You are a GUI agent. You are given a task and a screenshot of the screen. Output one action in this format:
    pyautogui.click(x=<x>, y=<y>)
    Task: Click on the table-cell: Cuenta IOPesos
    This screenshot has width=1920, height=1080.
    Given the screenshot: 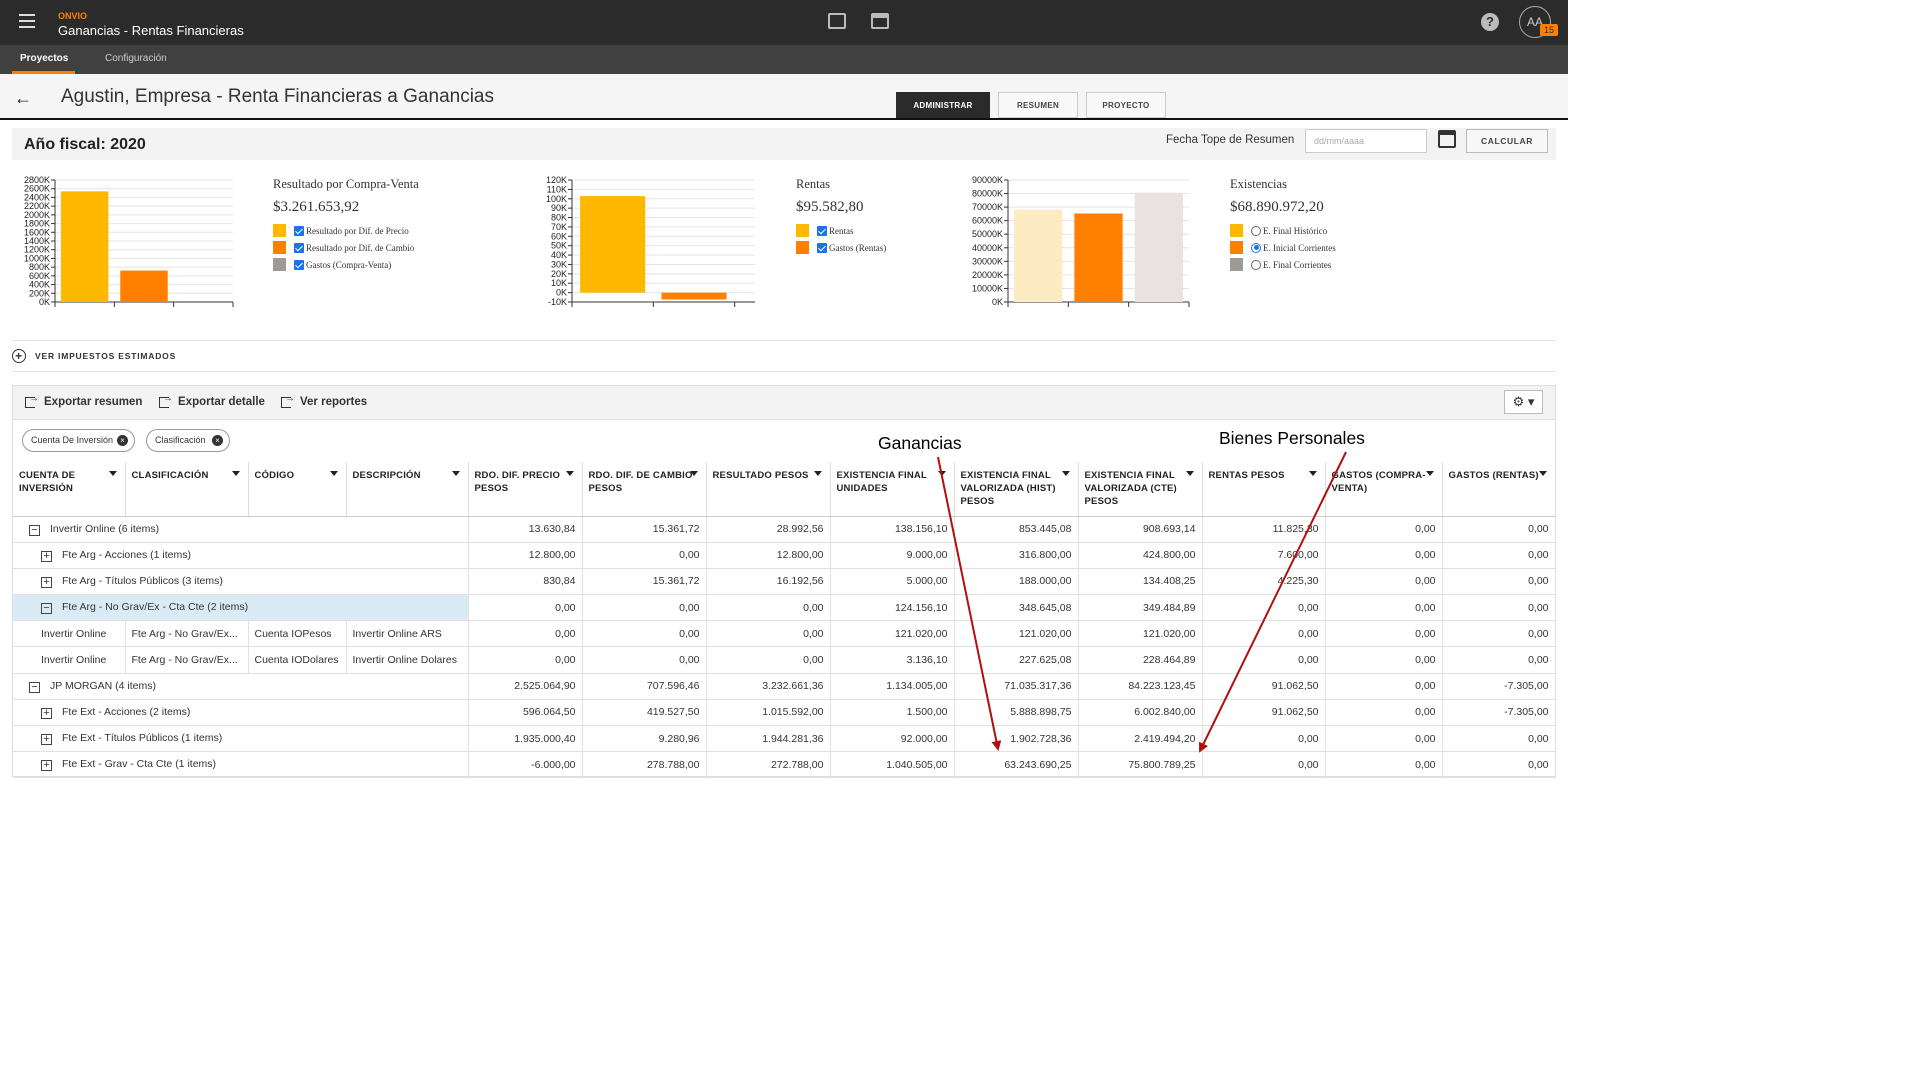 What is the action you would take?
    pyautogui.click(x=297, y=634)
    